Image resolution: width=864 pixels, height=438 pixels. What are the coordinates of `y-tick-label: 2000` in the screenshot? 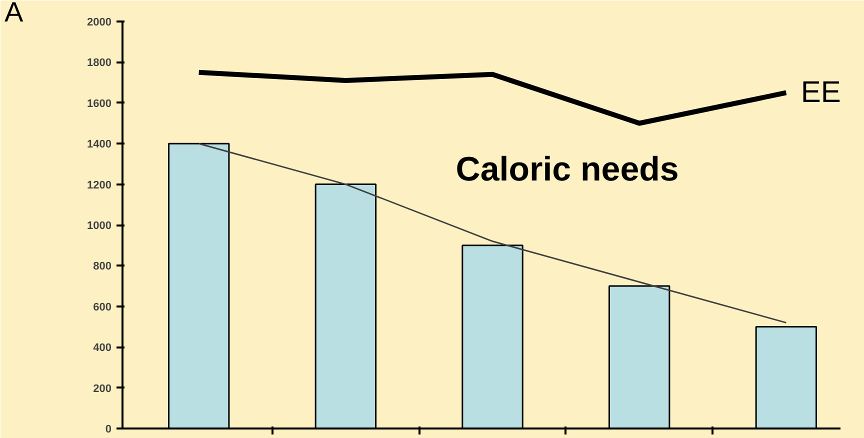 It's located at (99, 22).